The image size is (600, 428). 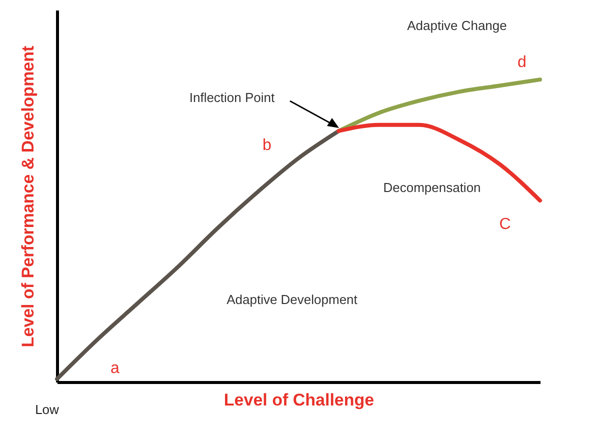 I want to click on text: Low, so click(x=47, y=409).